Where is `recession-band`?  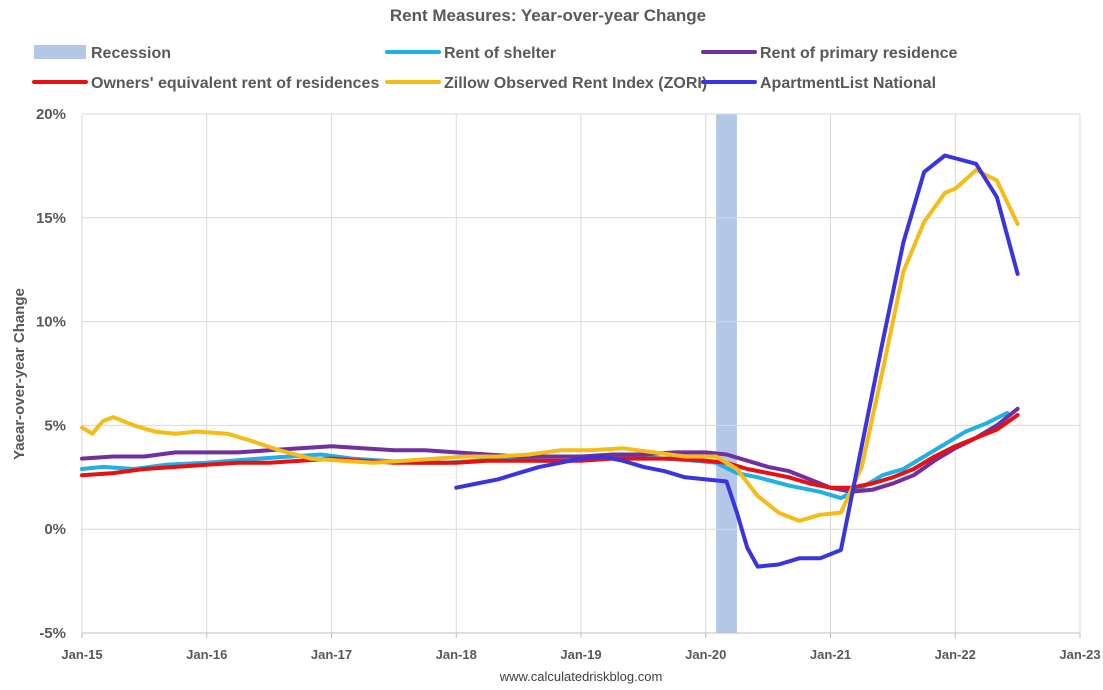
recession-band is located at coordinates (726, 373).